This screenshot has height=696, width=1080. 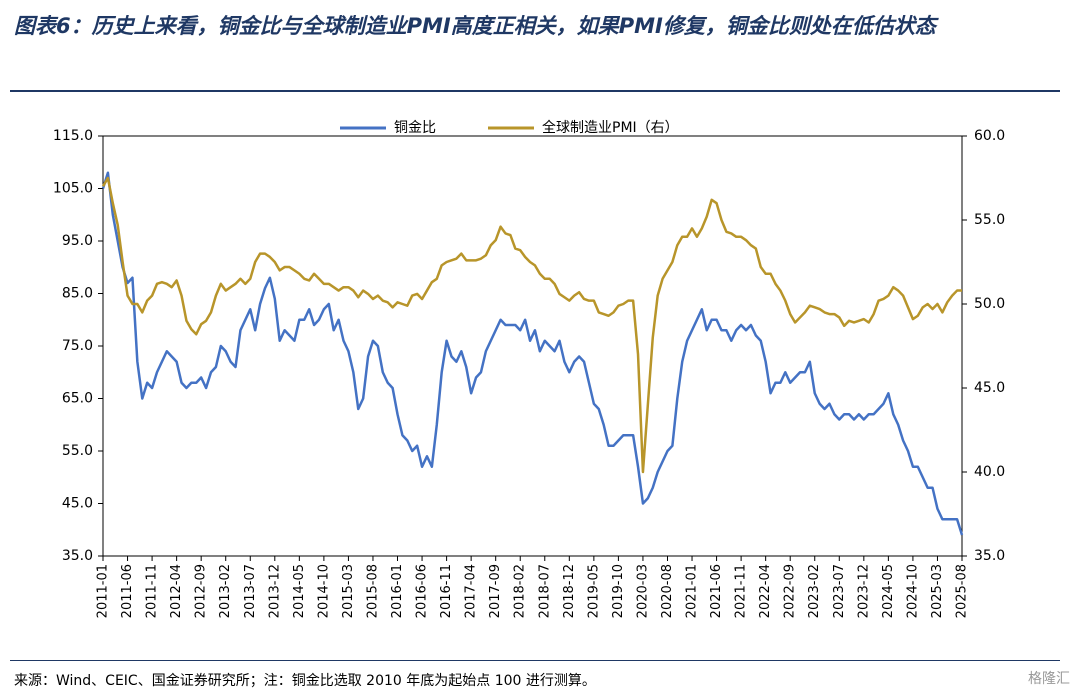 I want to click on y-tick-label: 55.0, so click(x=77, y=451).